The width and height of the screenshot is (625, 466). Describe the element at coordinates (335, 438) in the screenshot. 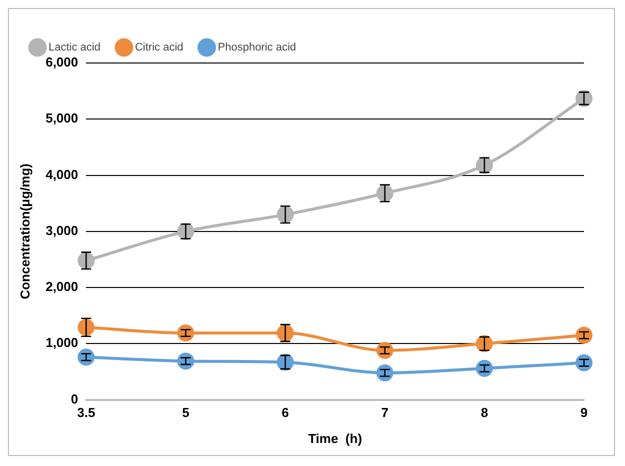

I see `x-axis-title: Time (h)` at that location.